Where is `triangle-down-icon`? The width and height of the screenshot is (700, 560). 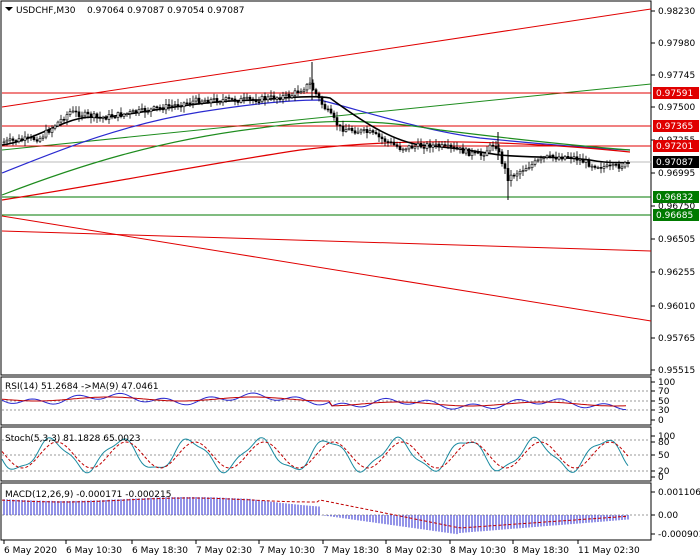
triangle-down-icon is located at coordinates (9, 9).